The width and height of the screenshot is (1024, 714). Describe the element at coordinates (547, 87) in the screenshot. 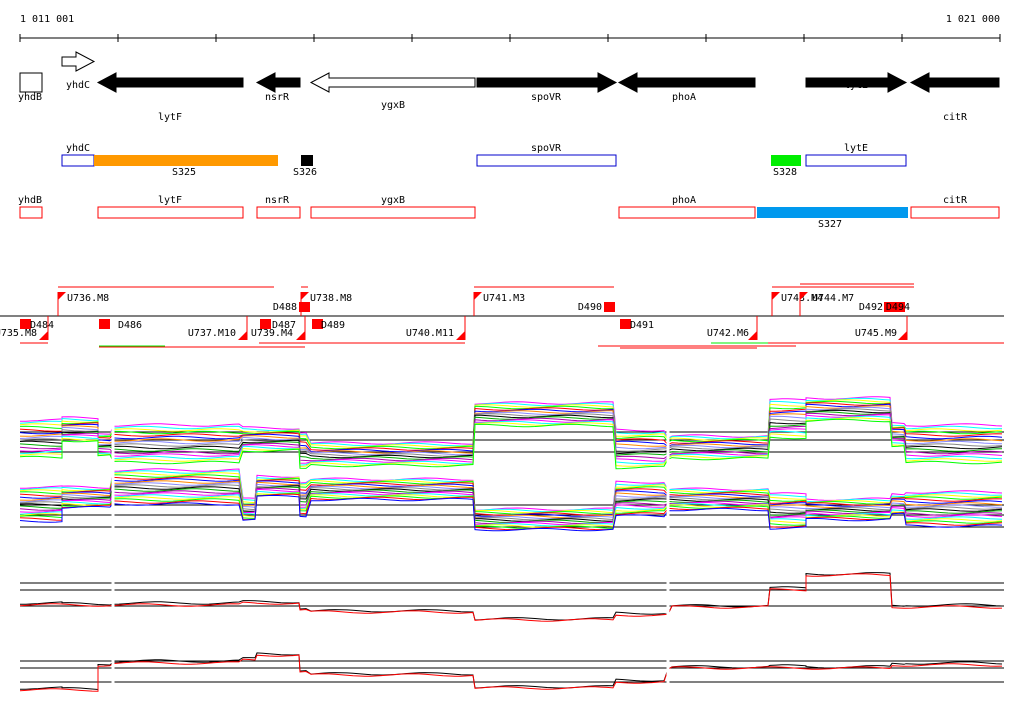

I see `gene-spoVR: spoVR` at that location.